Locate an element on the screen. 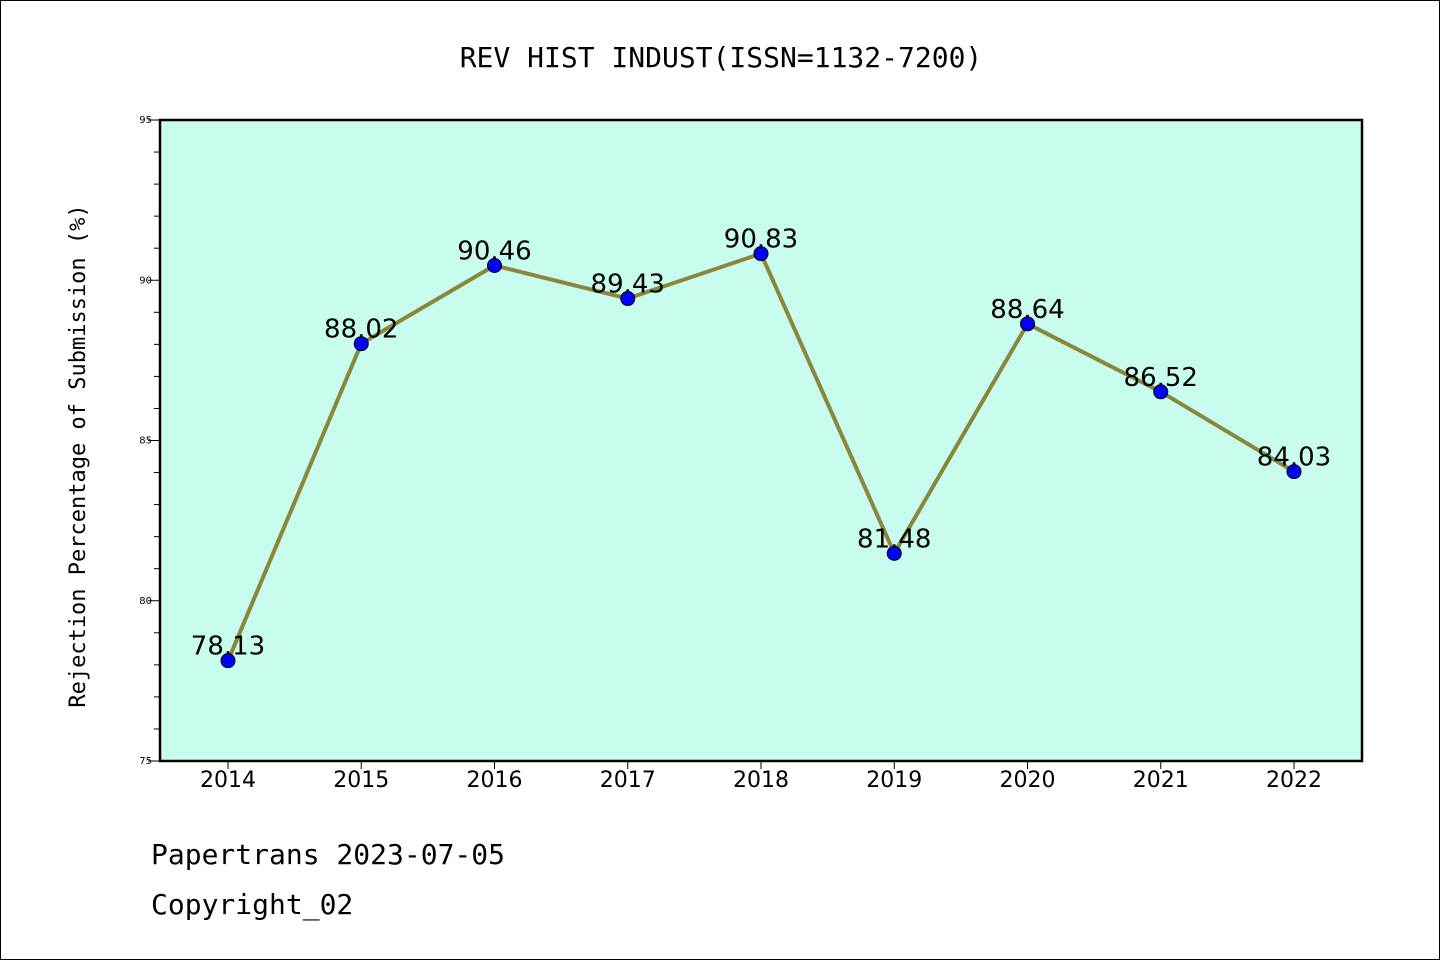 This screenshot has width=1440, height=960. data-label: 78.13 is located at coordinates (228, 647).